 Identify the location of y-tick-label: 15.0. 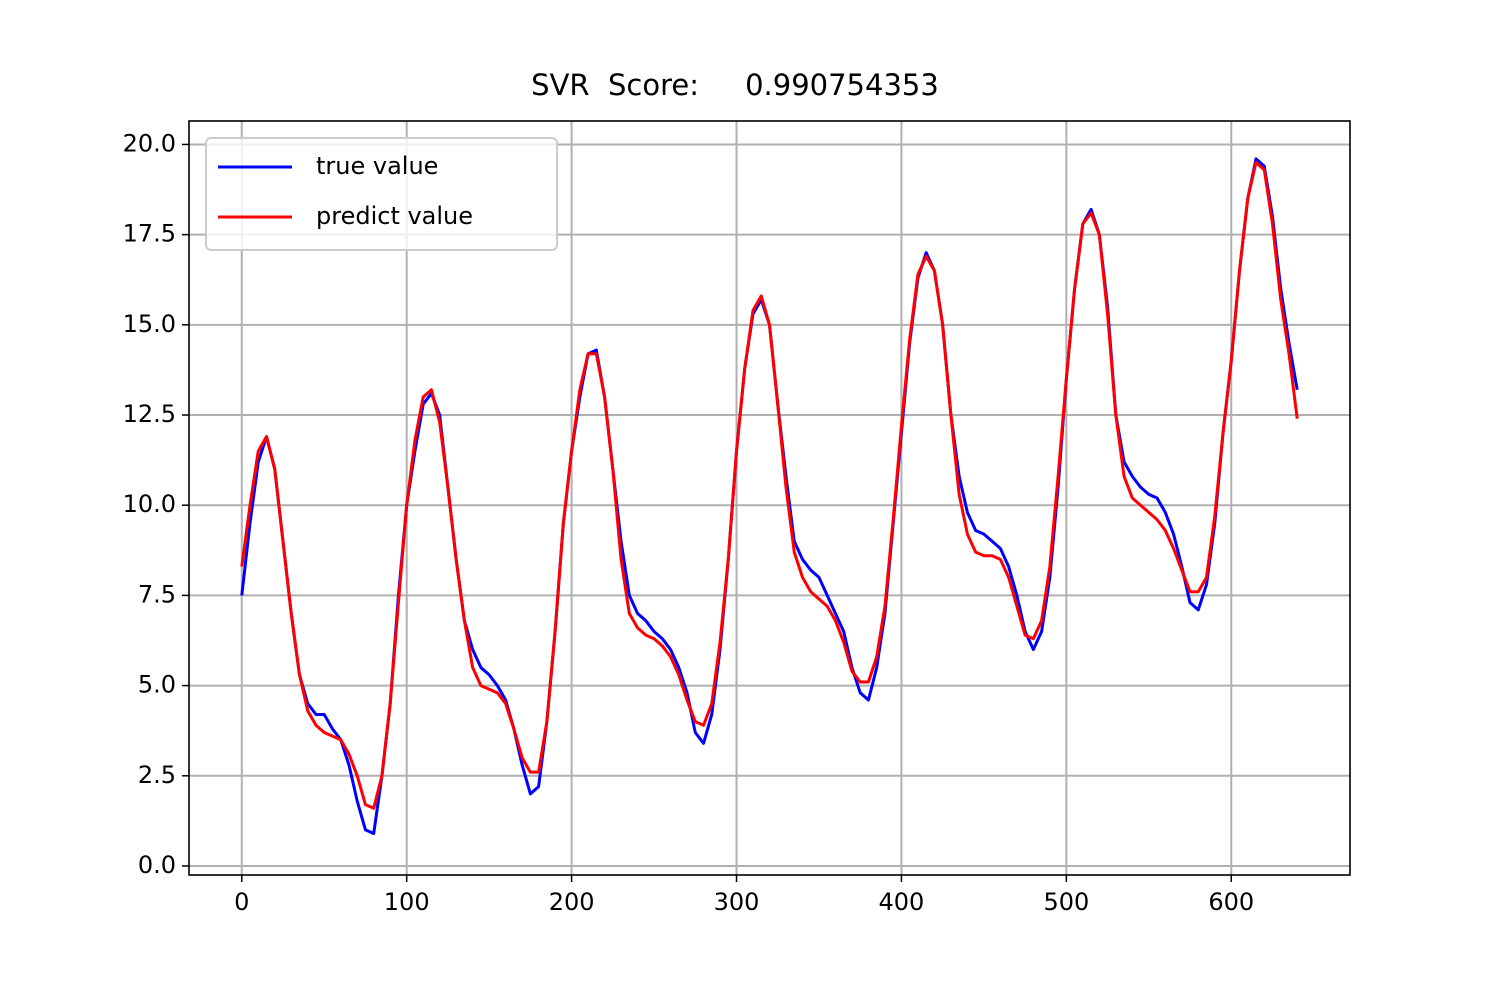
(149, 324).